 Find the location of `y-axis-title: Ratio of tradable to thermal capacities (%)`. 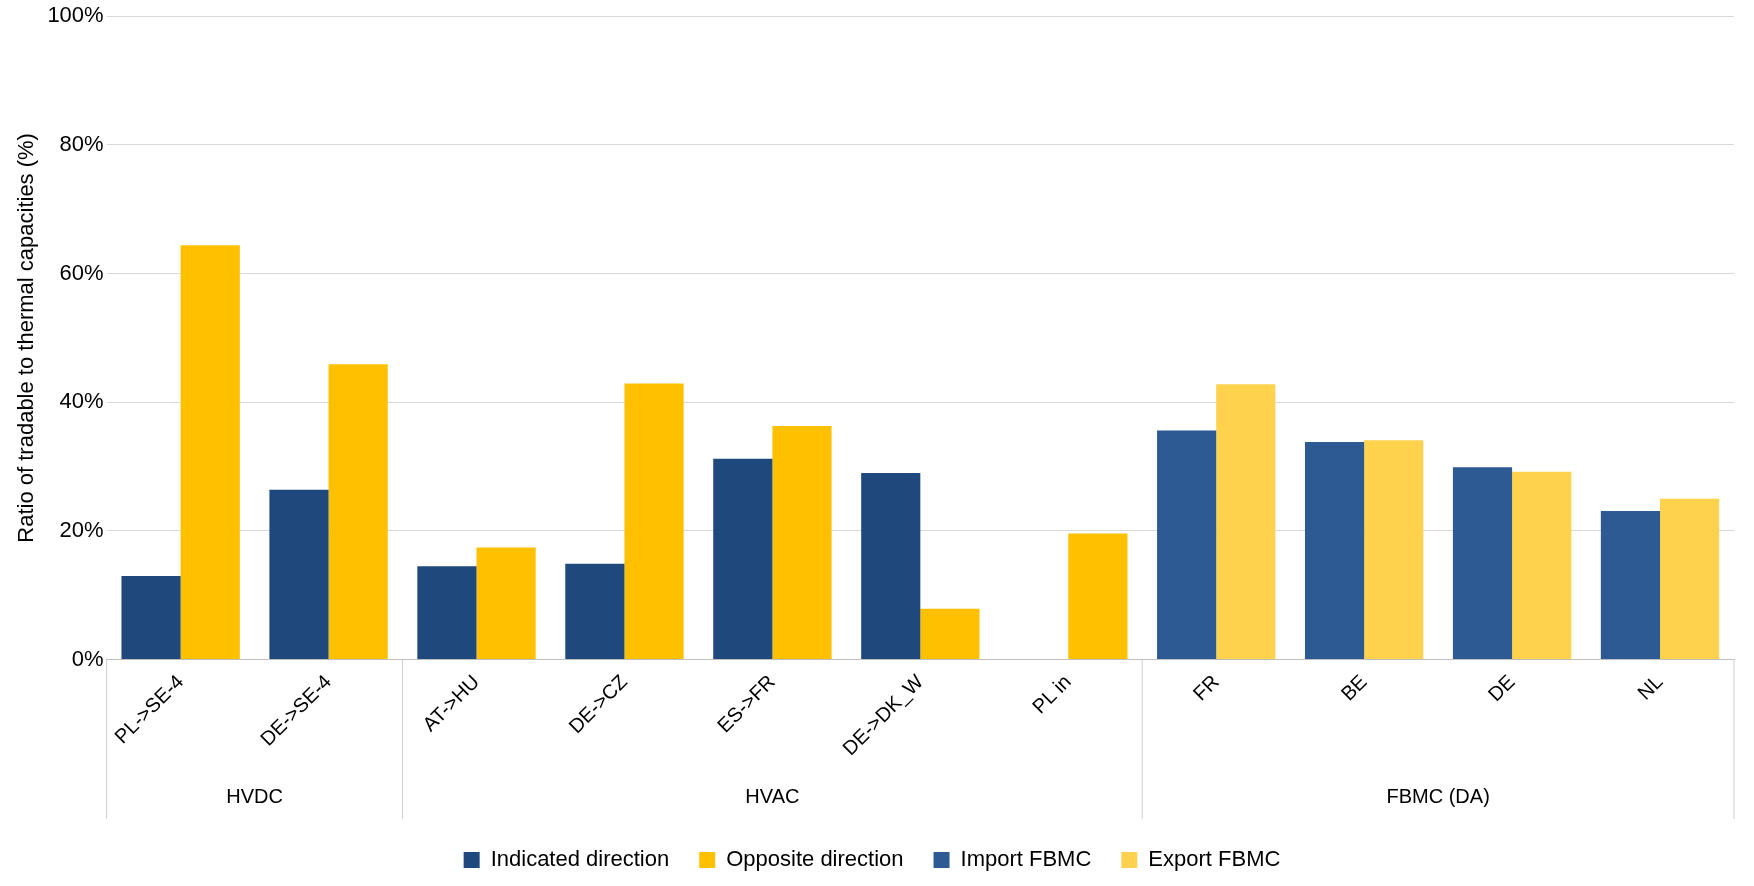

y-axis-title: Ratio of tradable to thermal capacities (%) is located at coordinates (26, 338).